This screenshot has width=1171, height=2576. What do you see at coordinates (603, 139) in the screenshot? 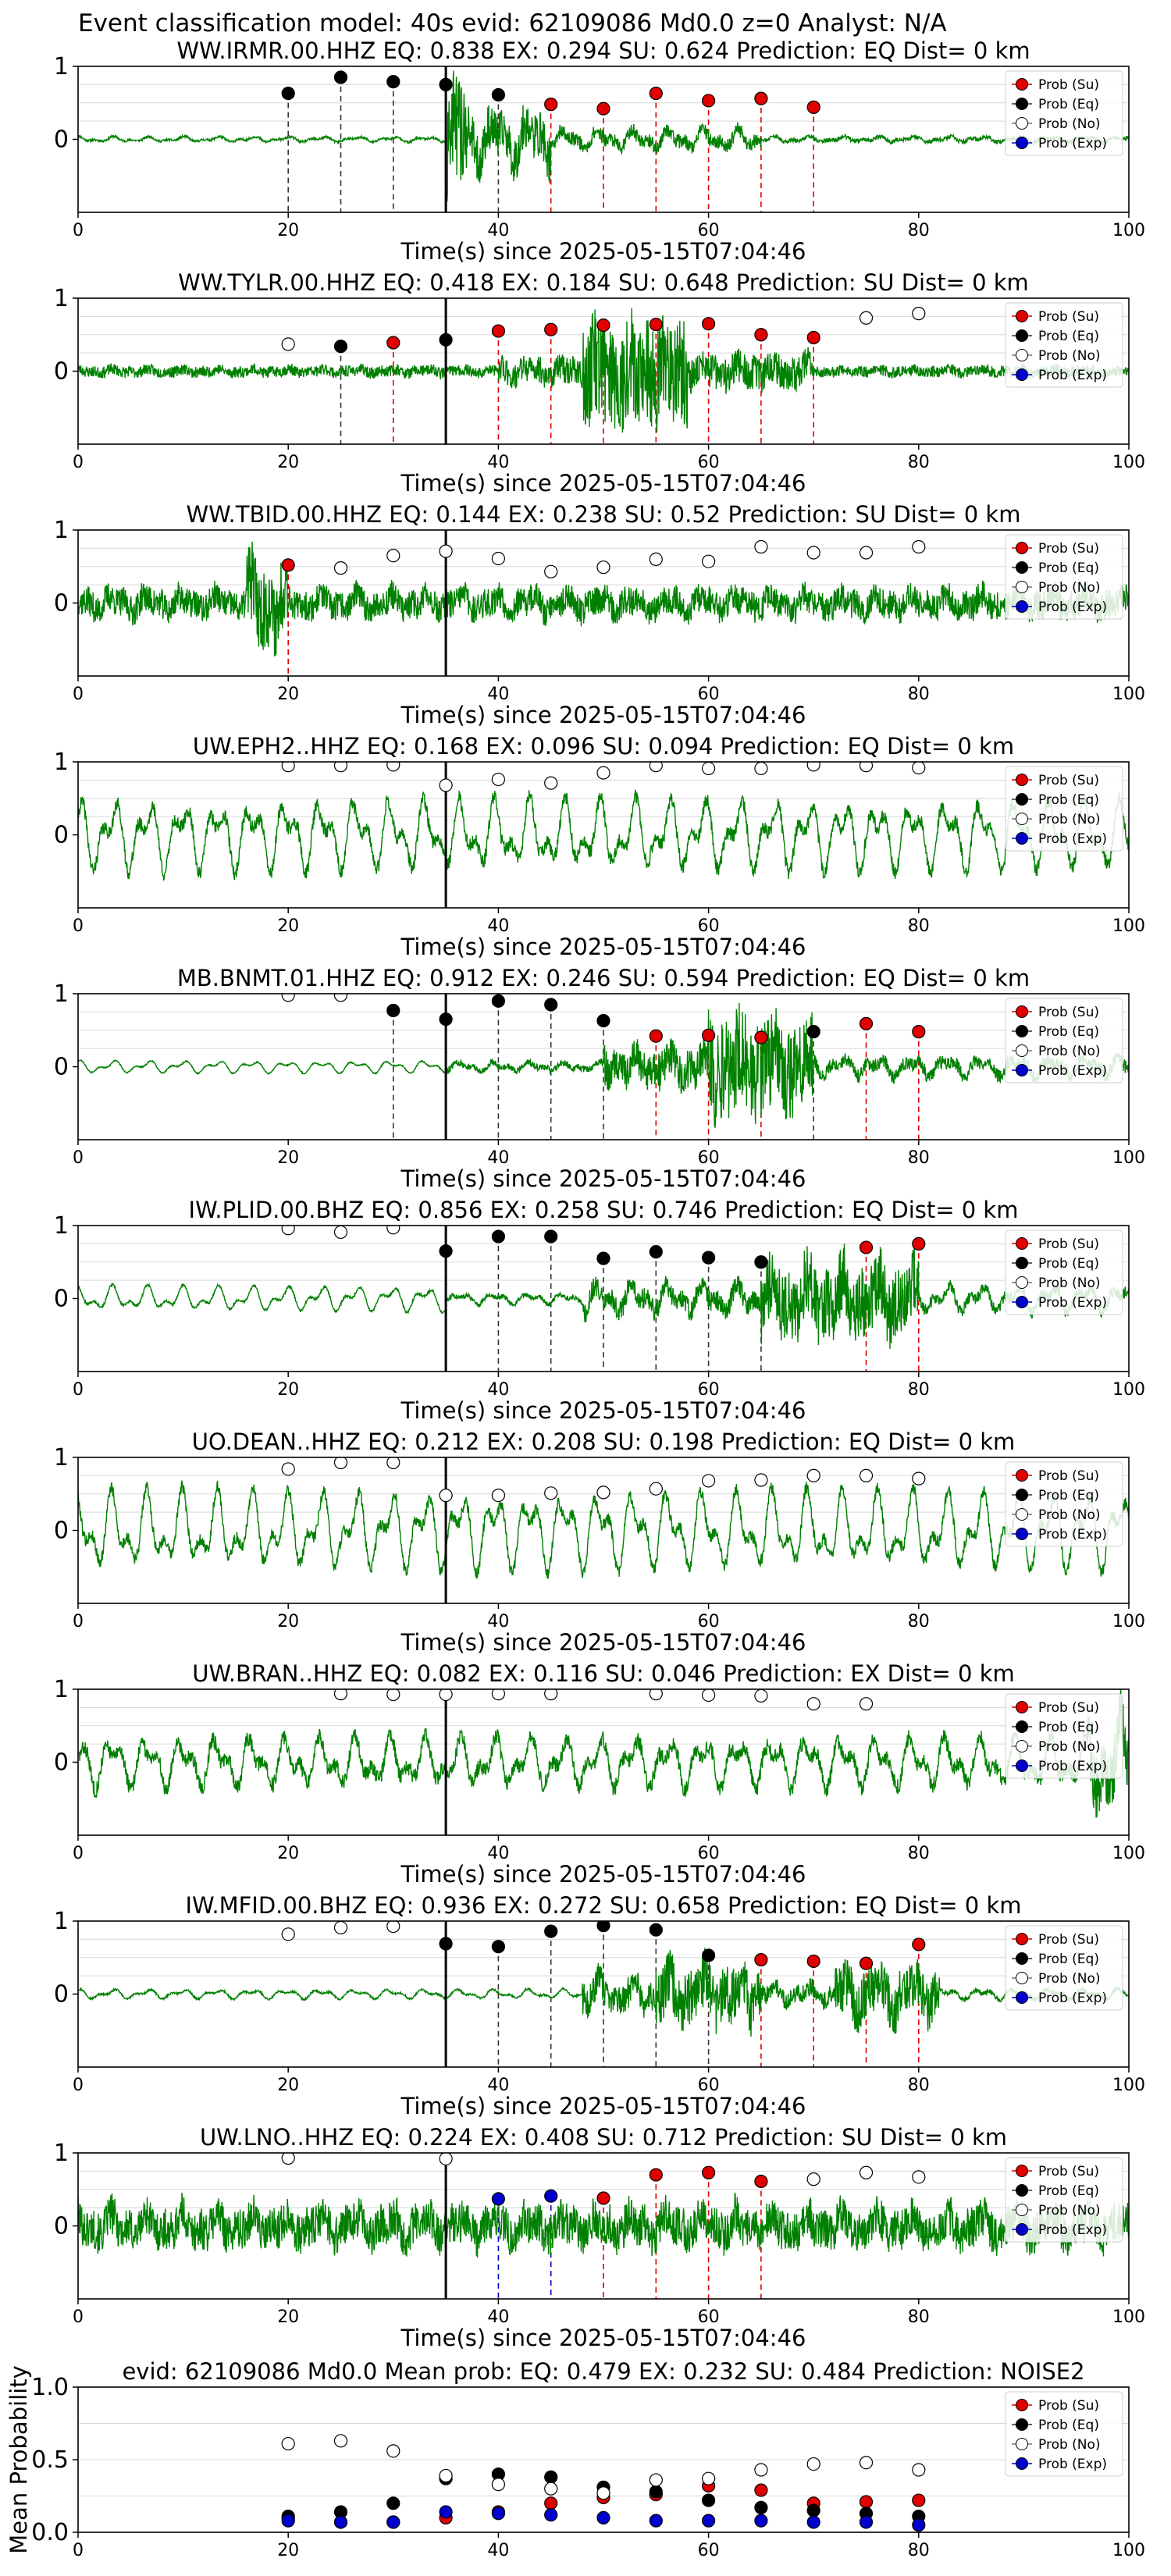
I see `waveform-trace` at bounding box center [603, 139].